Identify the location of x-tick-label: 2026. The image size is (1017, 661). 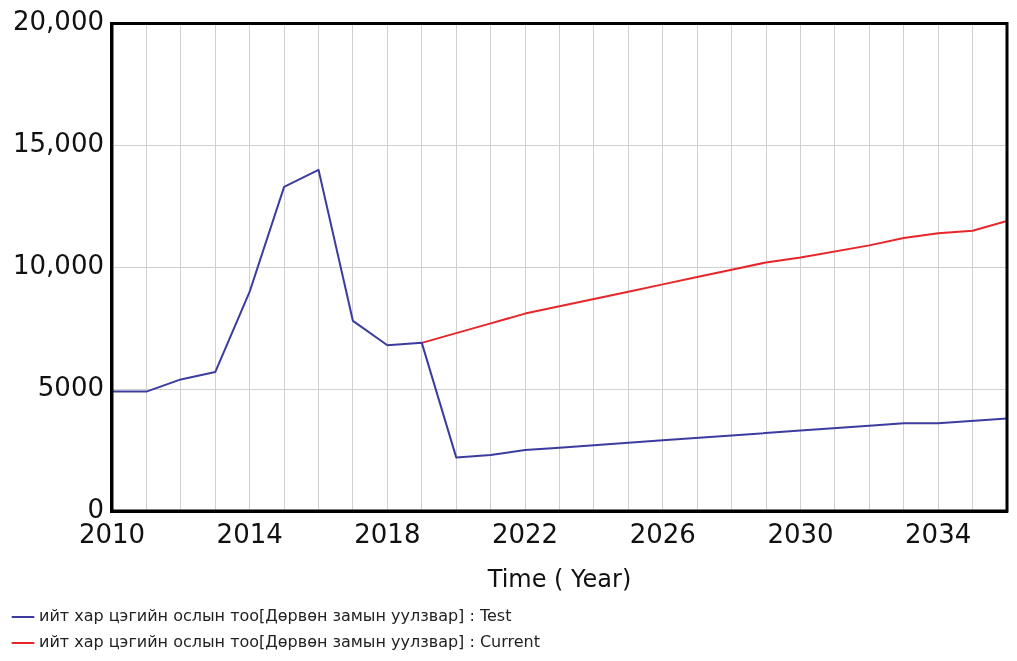
(662, 534).